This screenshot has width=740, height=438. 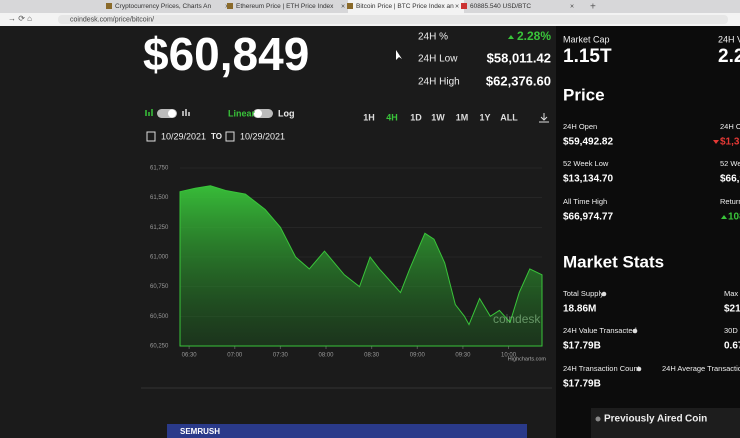 I want to click on chart-icon, so click(x=149, y=112).